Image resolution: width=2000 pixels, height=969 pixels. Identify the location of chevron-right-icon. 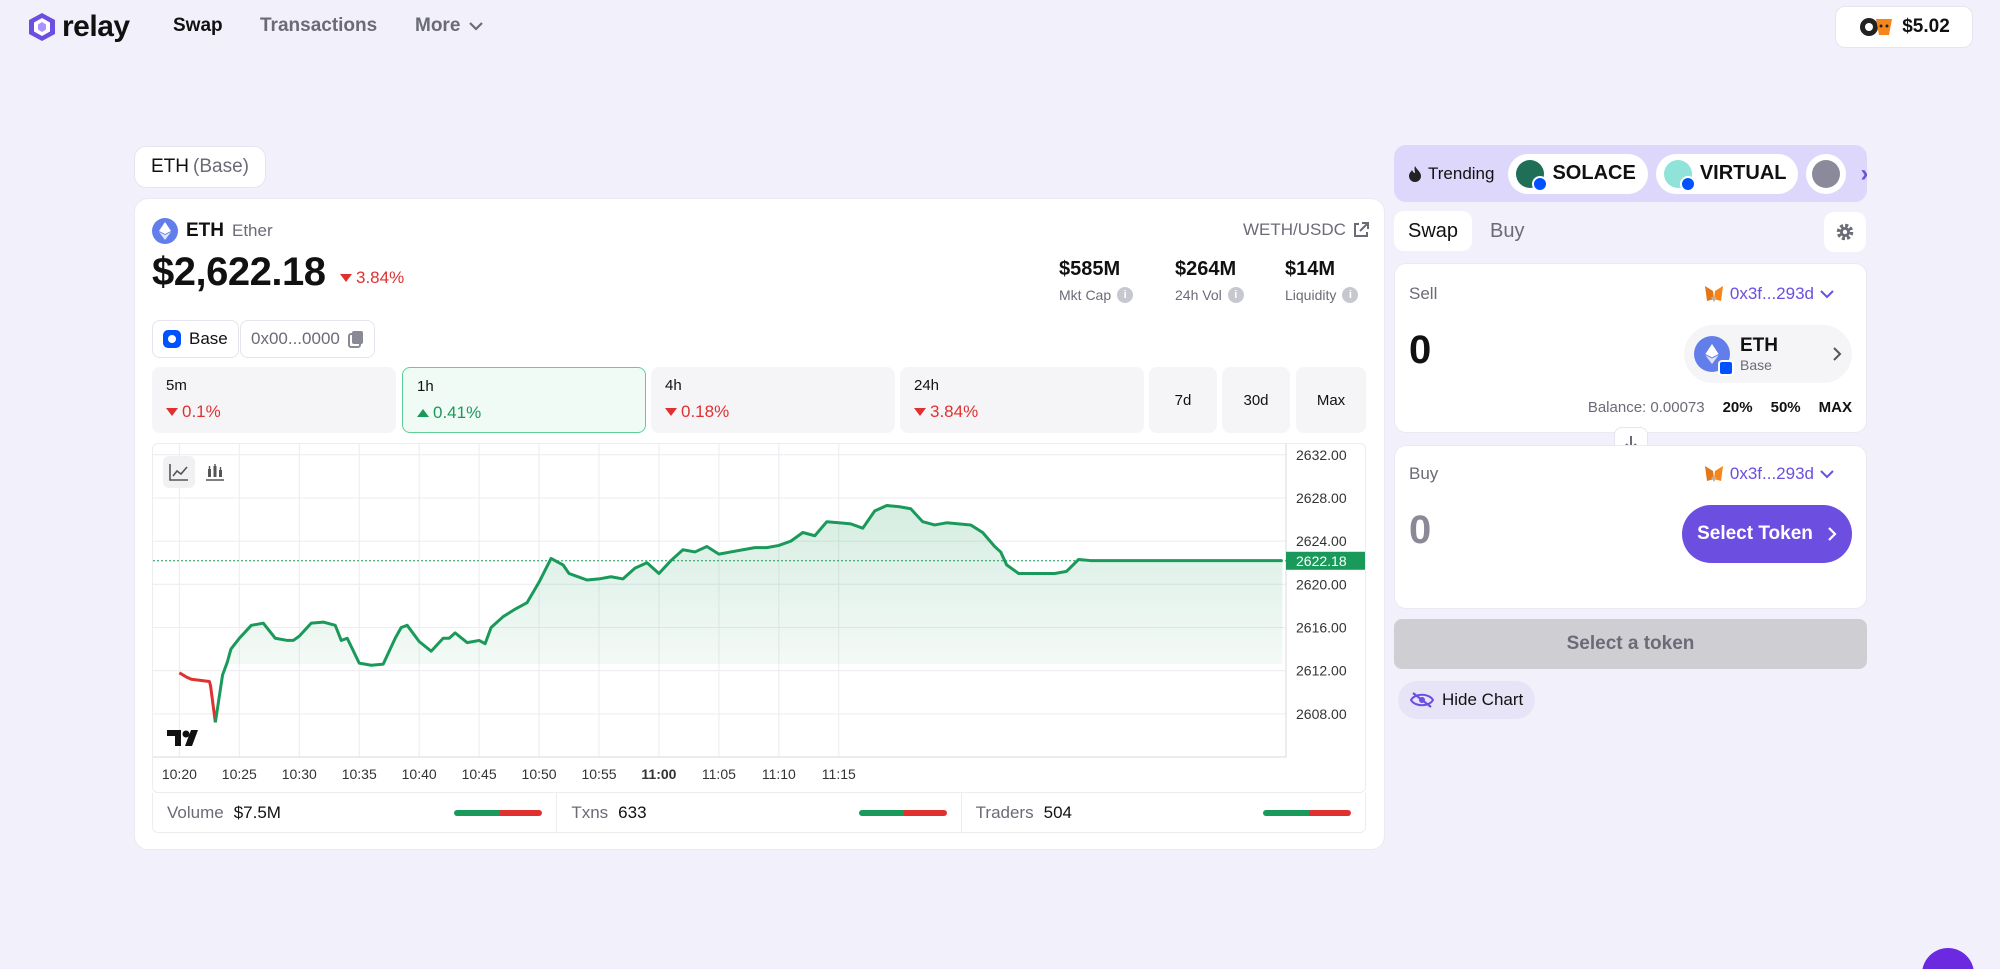
(1837, 354).